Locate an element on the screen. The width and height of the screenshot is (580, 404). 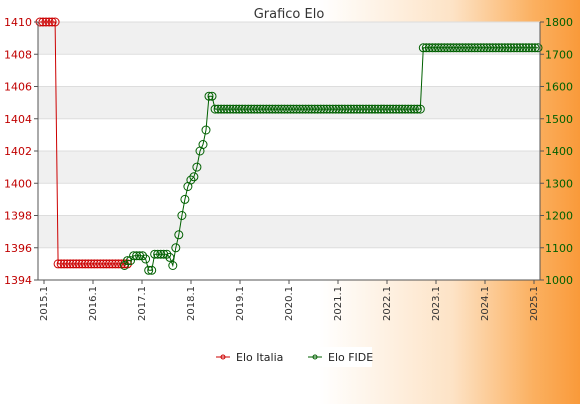
y-left-tick-label: 1396 is located at coordinates (18, 248).